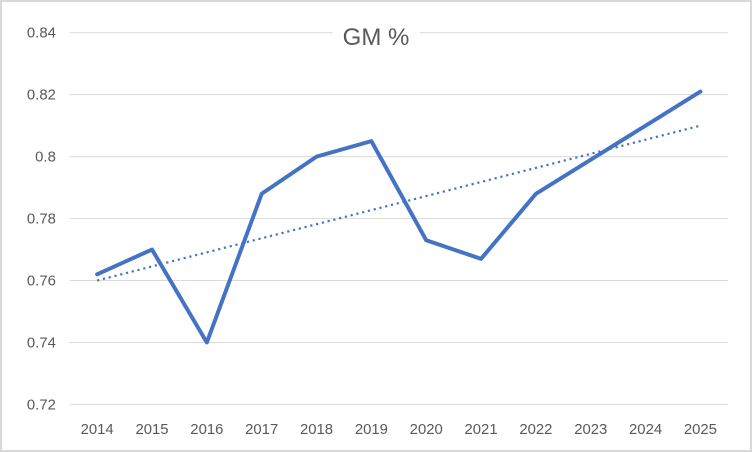 The image size is (752, 452). I want to click on y-tick-label: 0.78, so click(41, 220).